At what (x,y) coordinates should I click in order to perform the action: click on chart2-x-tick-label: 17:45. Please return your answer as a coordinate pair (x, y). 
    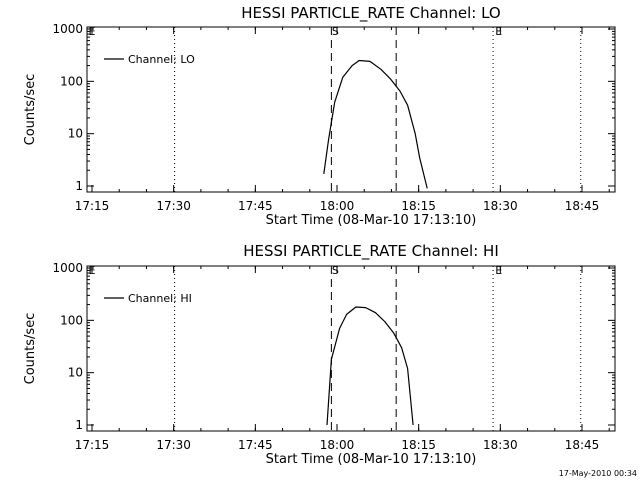
    Looking at the image, I should click on (255, 445).